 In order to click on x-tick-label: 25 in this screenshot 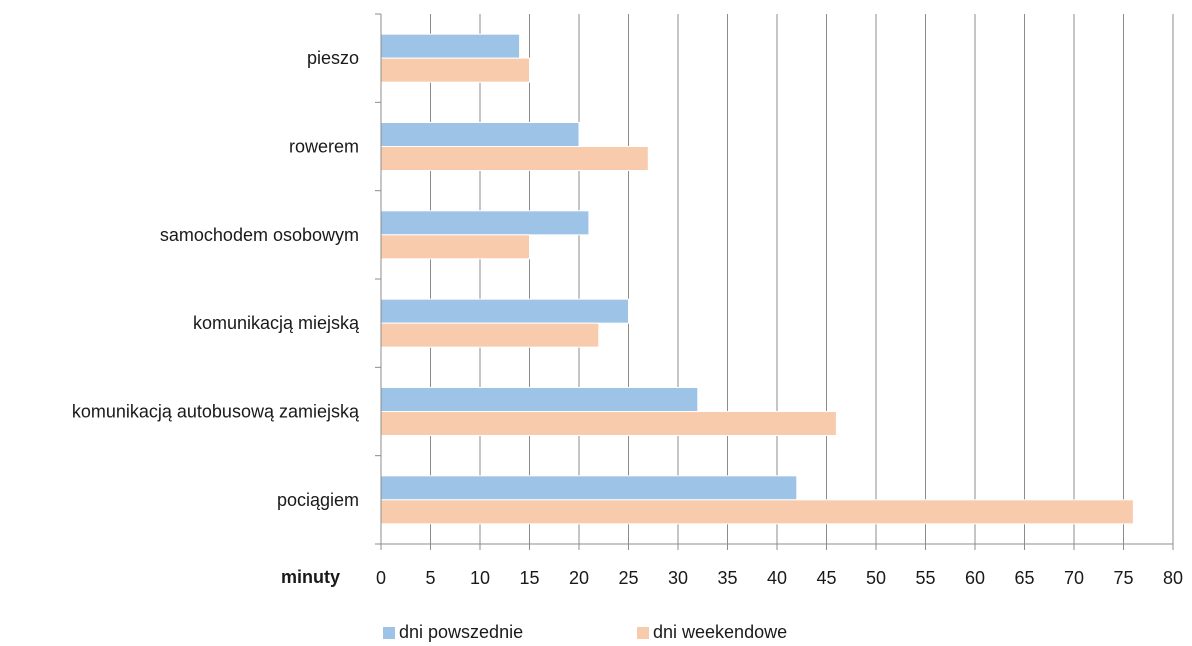, I will do `click(628, 578)`.